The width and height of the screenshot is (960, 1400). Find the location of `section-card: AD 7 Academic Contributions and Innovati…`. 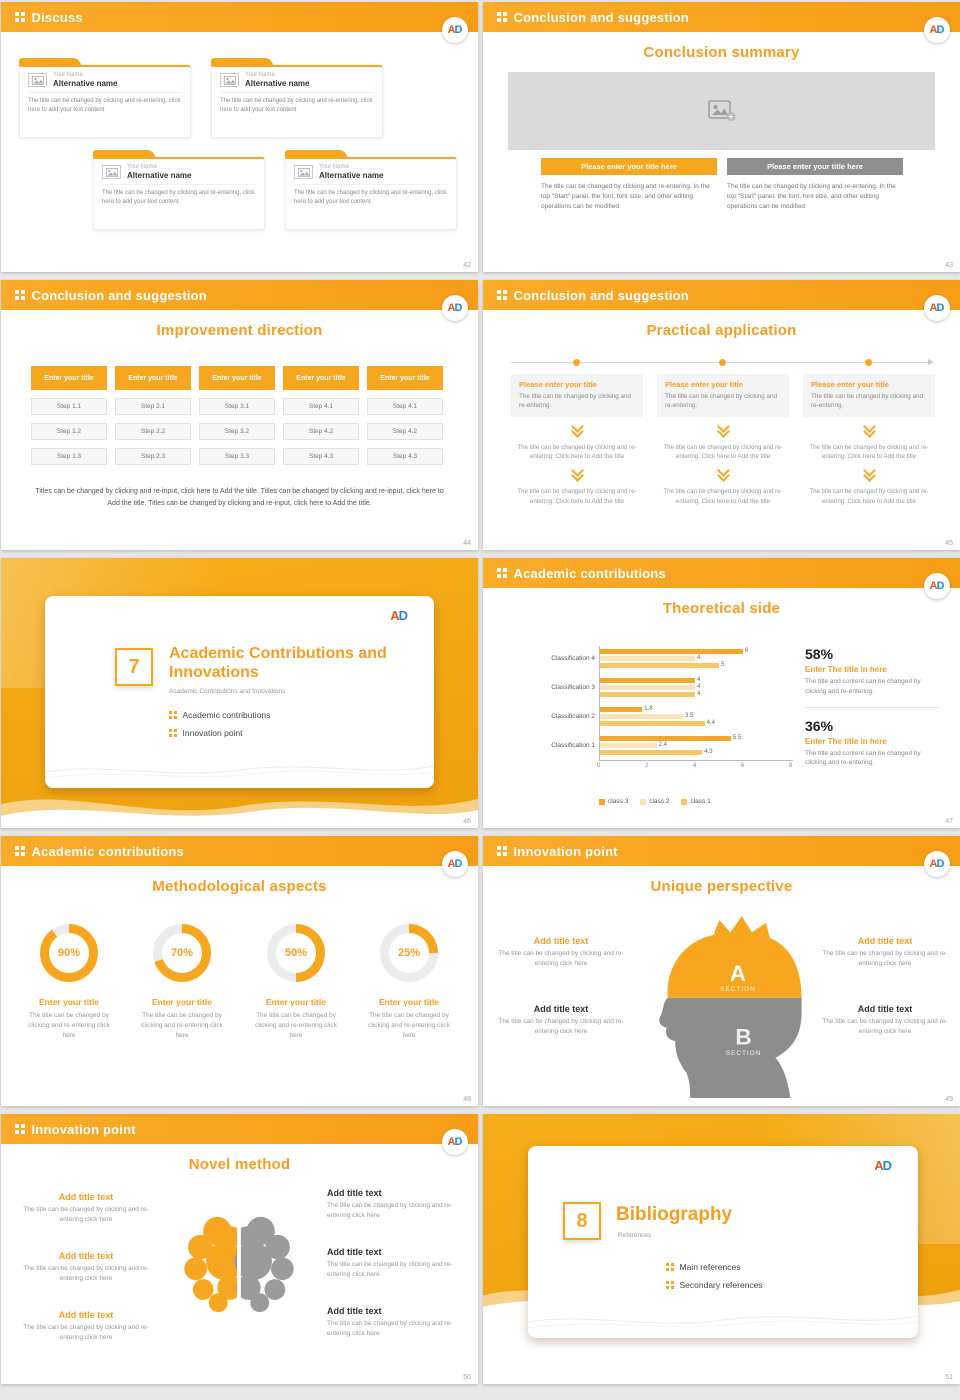

section-card: AD 7 Academic Contributions and Innovati… is located at coordinates (239, 692).